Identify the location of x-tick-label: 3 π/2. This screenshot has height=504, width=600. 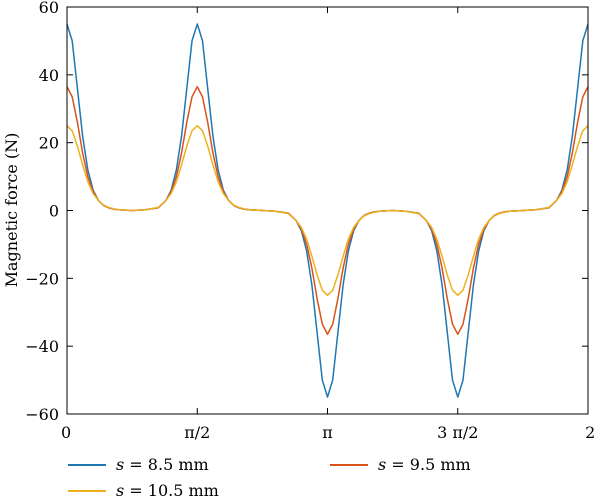
(457, 432).